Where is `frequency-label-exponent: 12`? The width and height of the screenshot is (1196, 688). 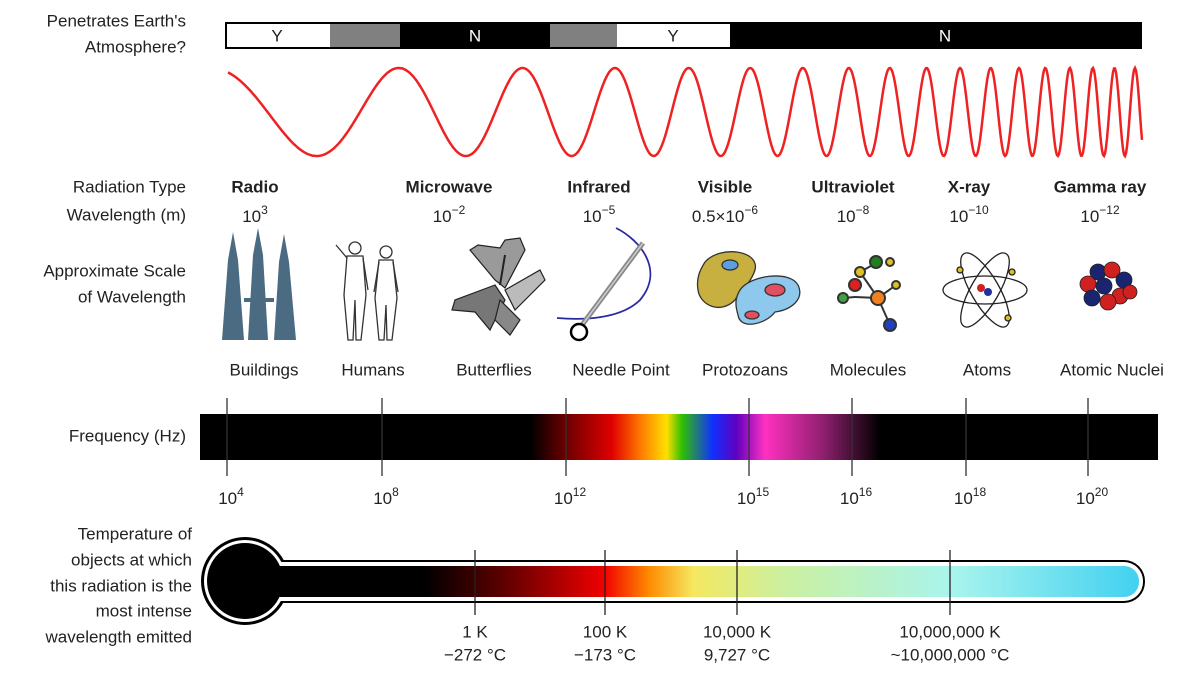 frequency-label-exponent: 12 is located at coordinates (580, 492).